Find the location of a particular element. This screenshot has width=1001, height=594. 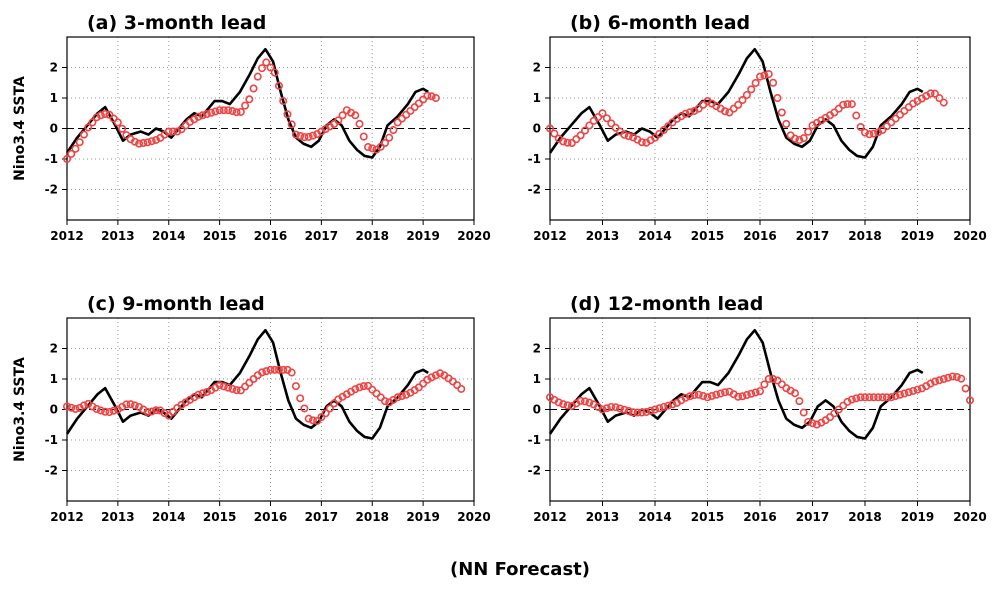

x-tick-label: 2018 is located at coordinates (372, 517).